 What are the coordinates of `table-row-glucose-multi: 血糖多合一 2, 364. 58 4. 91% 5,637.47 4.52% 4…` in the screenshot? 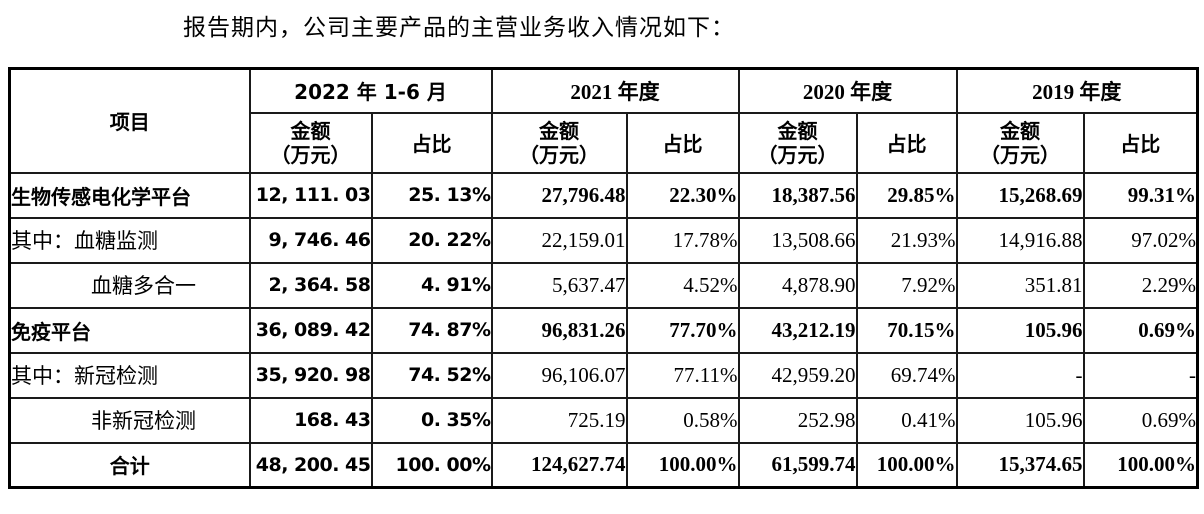 It's located at (603, 285).